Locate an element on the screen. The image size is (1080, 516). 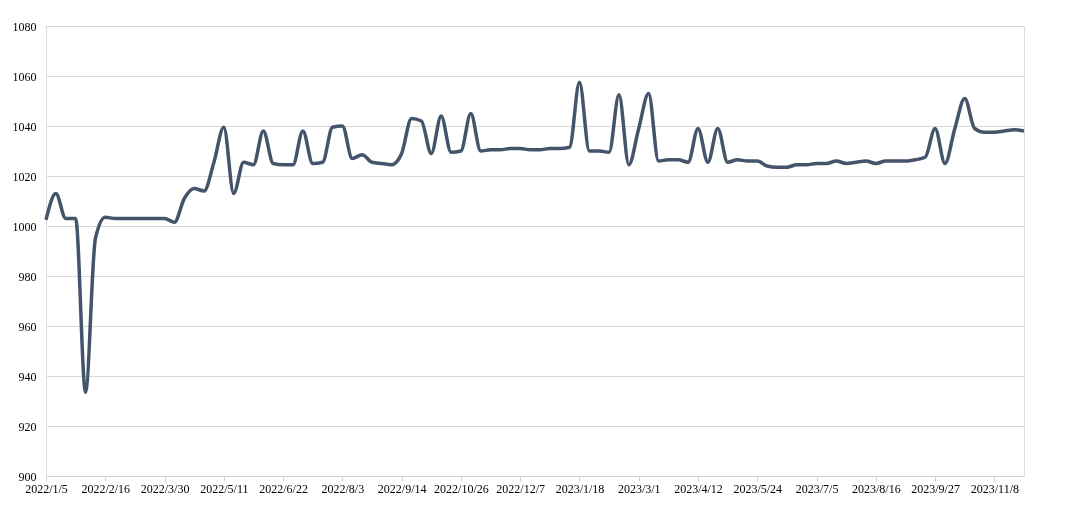
x-tick-label: 2023/1/18 is located at coordinates (580, 488).